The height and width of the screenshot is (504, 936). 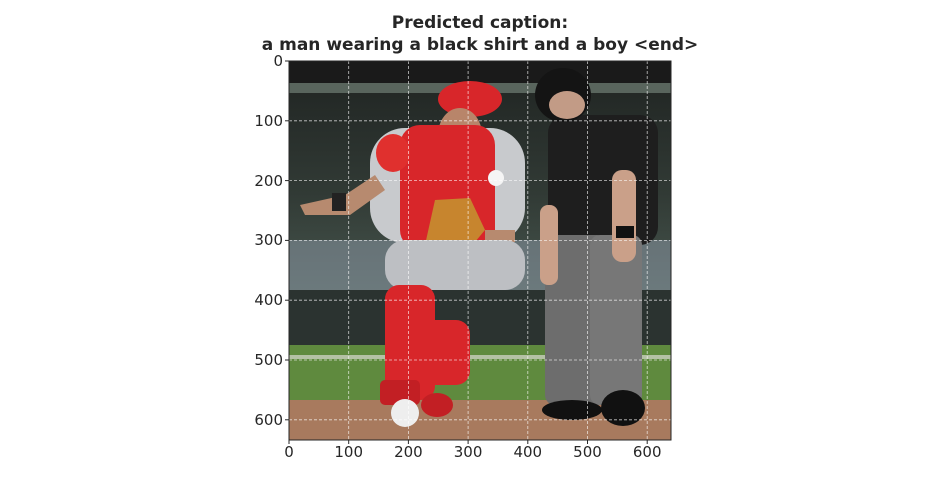 What do you see at coordinates (480, 72) in the screenshot?
I see `crowd-band` at bounding box center [480, 72].